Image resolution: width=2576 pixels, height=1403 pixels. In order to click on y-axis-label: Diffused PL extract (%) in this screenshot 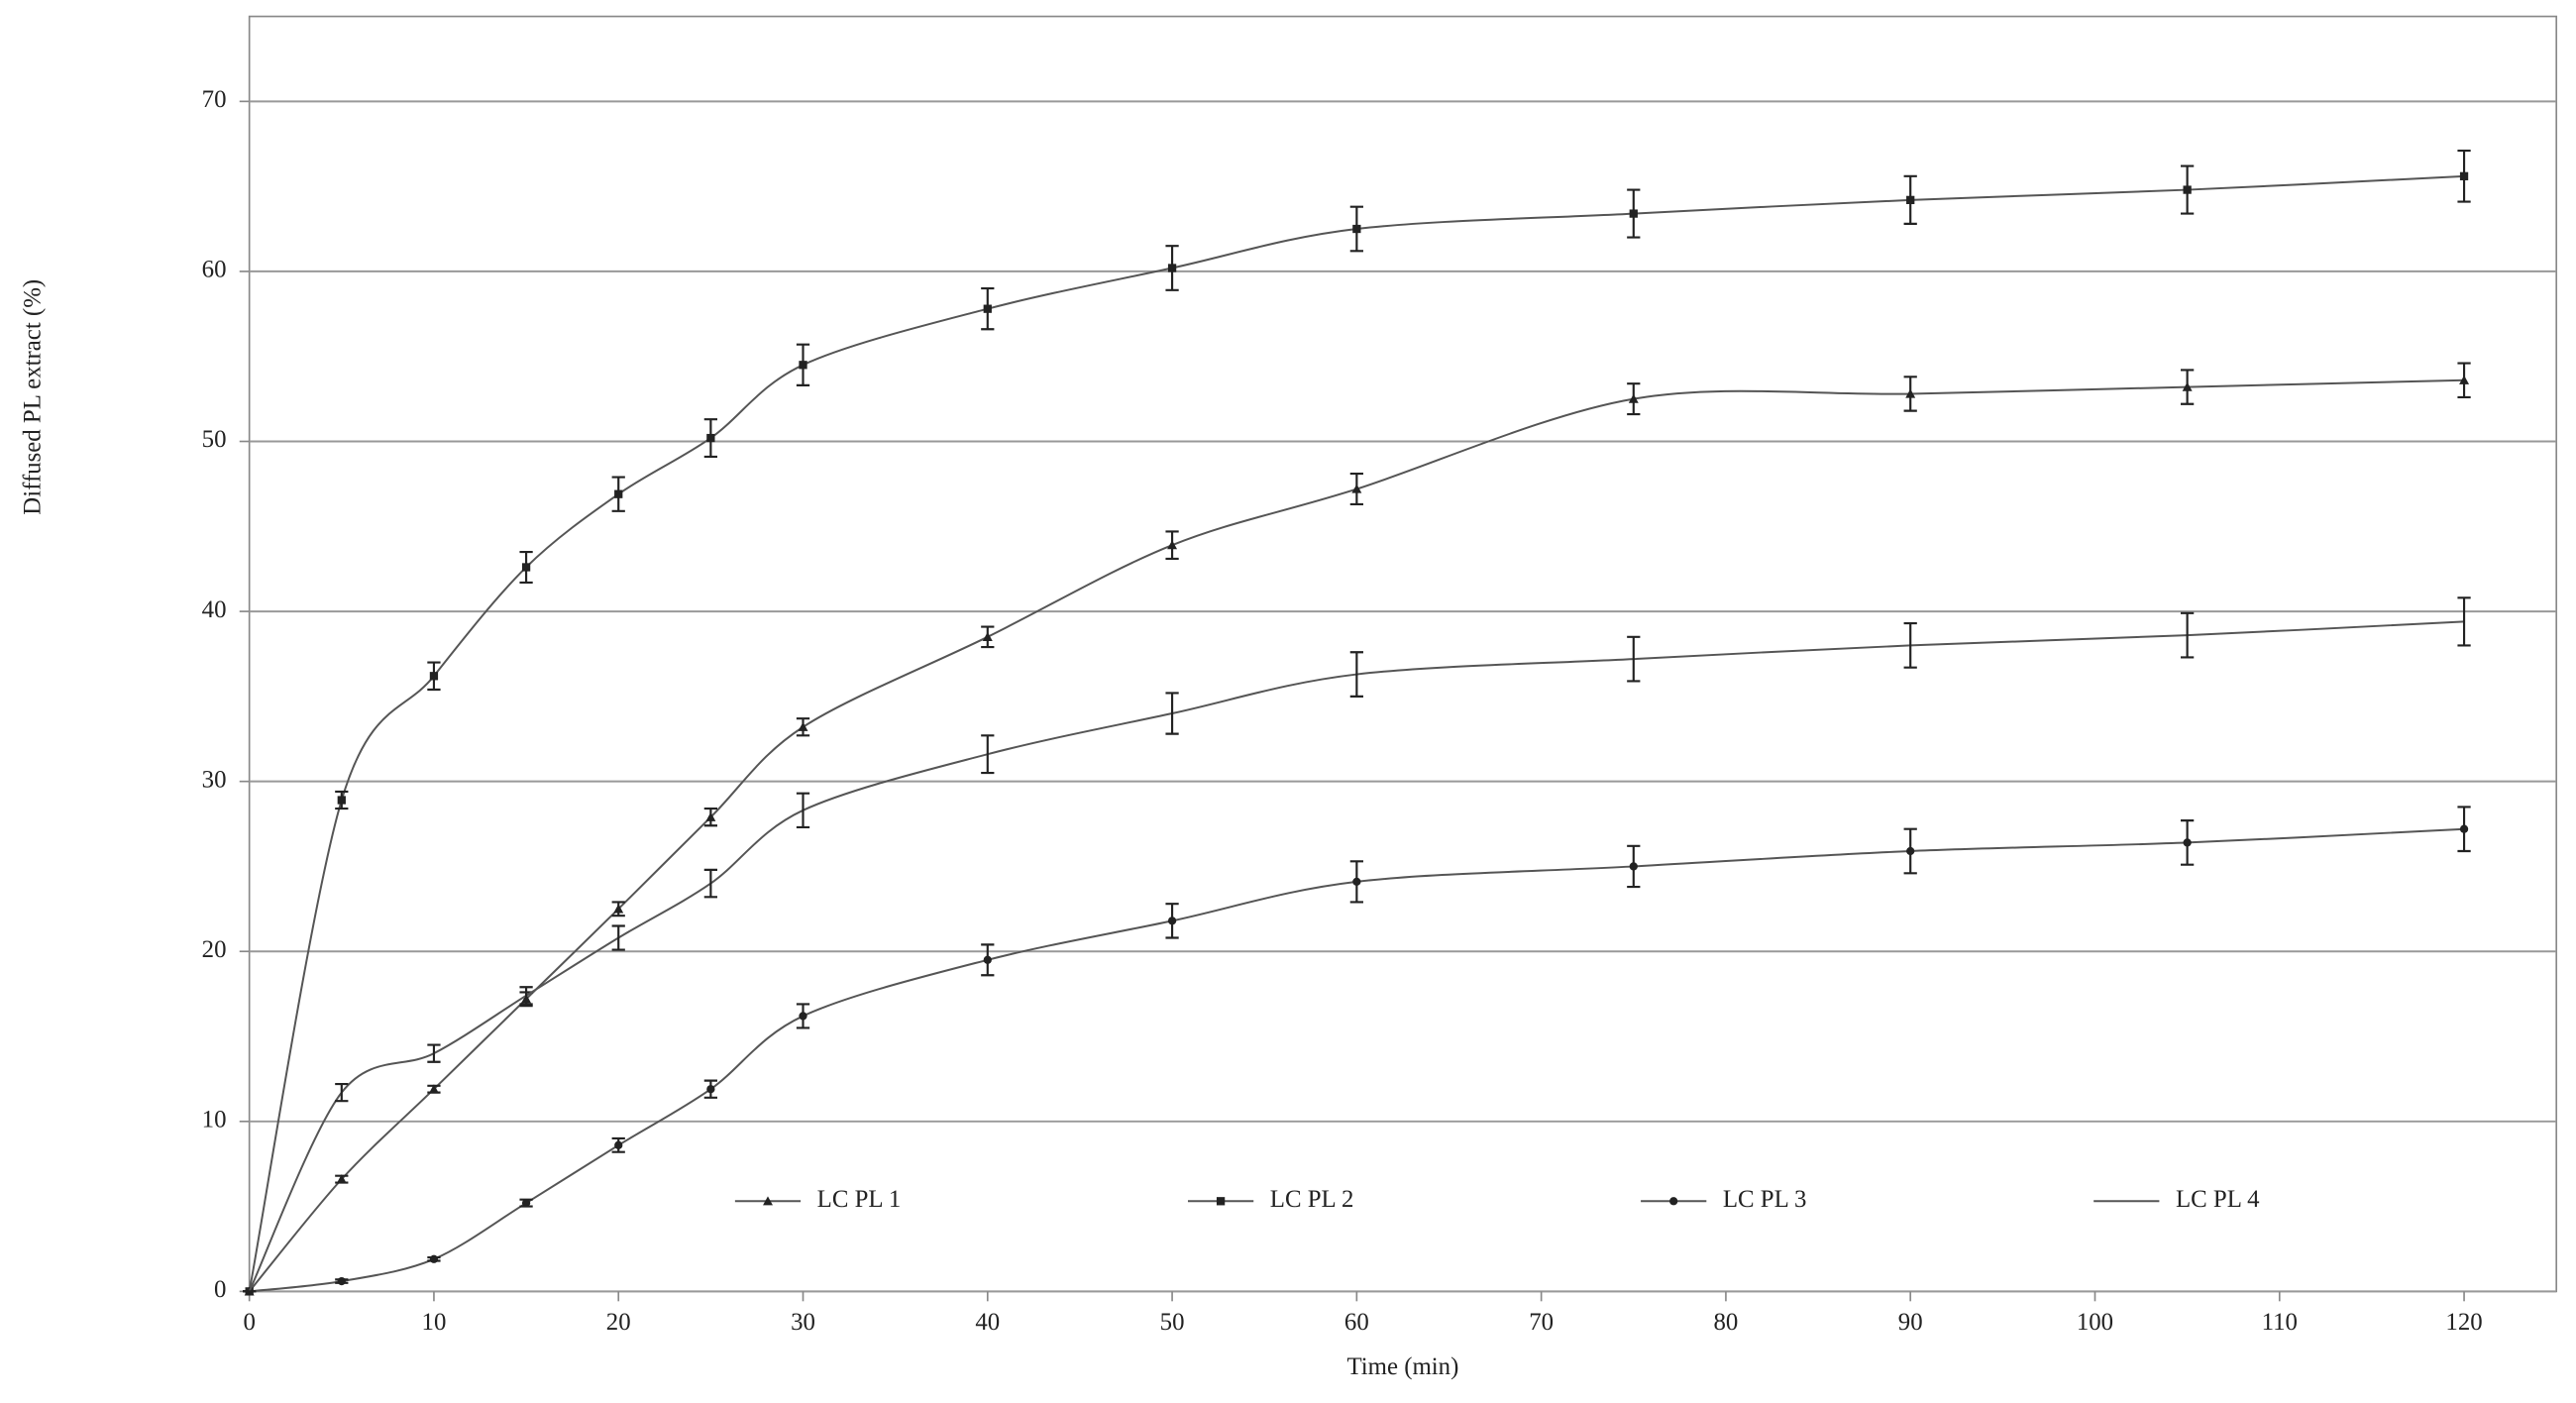, I will do `click(32, 397)`.